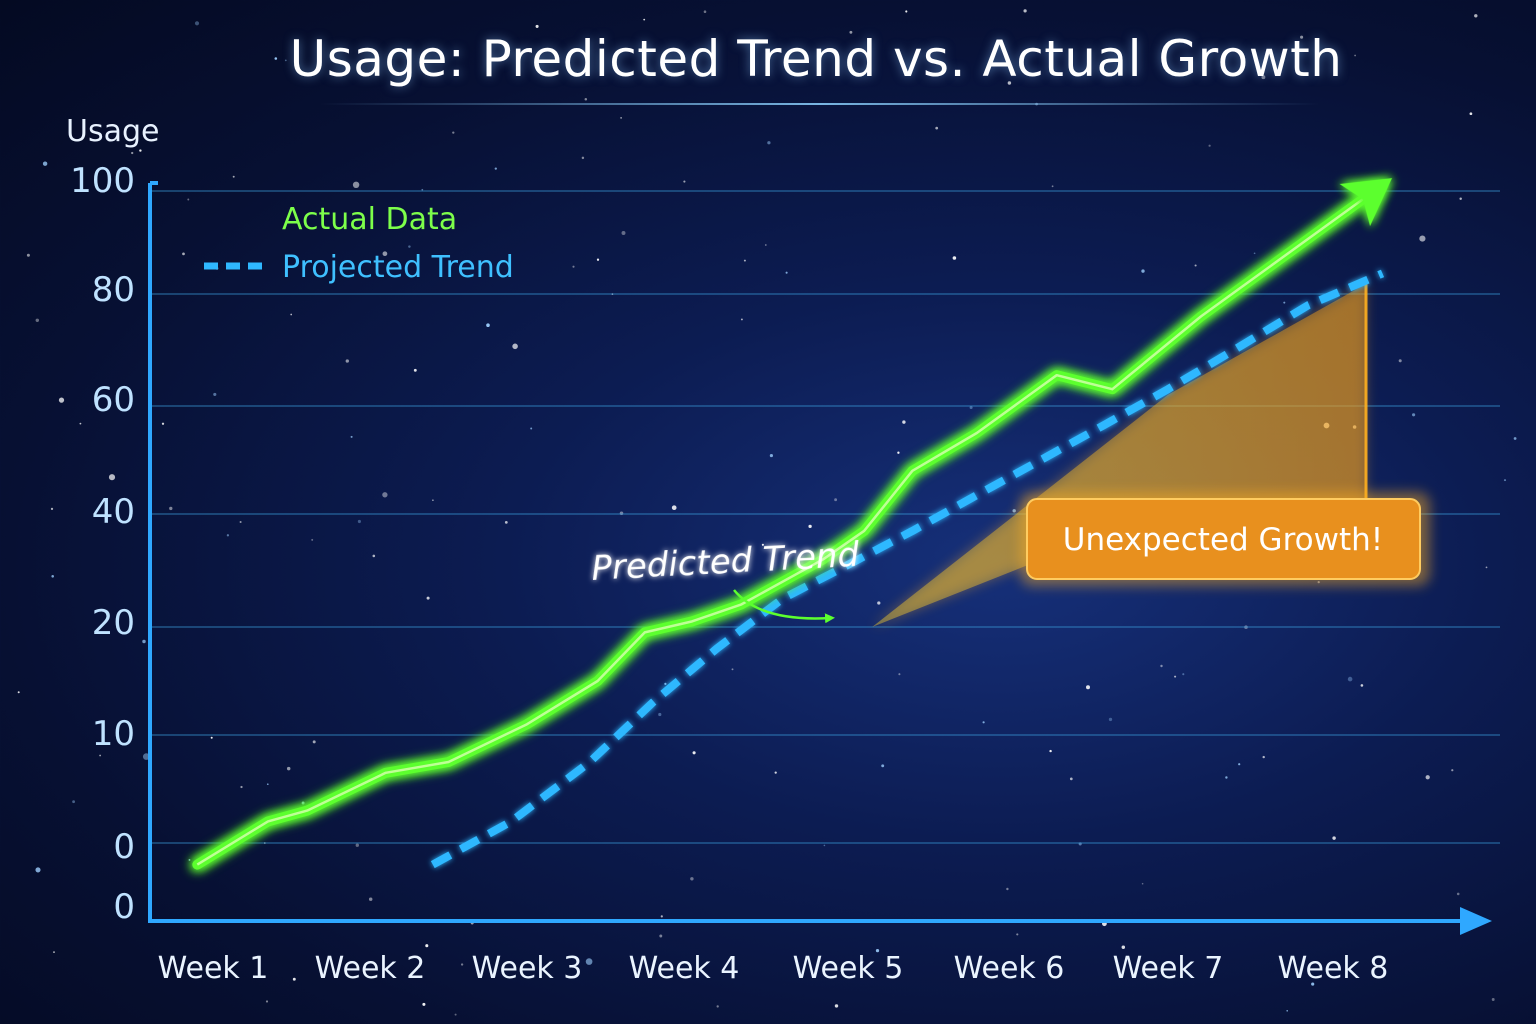 The height and width of the screenshot is (1024, 1536). I want to click on x-tick-label: Week 7, so click(1168, 968).